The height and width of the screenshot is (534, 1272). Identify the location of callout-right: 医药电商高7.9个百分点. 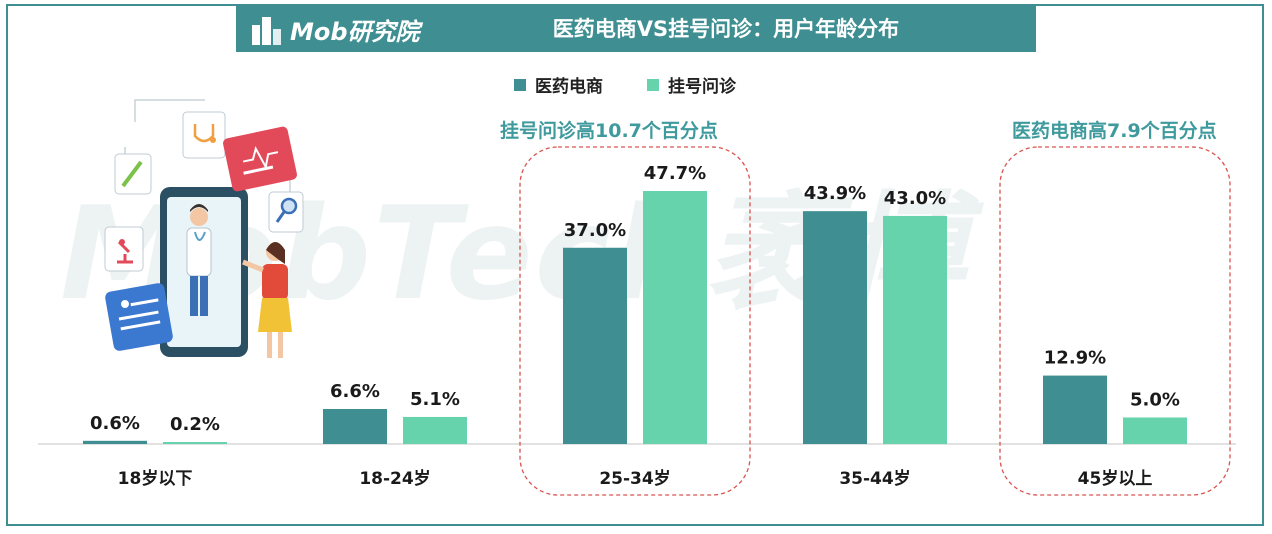
(1114, 131).